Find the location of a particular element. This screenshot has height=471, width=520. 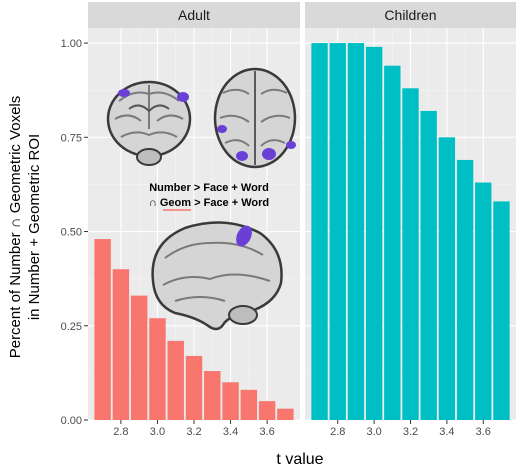

annotation-intersection-symbol: ∩ is located at coordinates (153, 203).